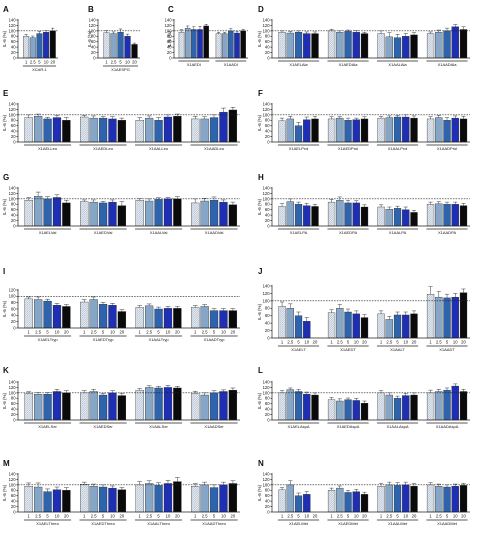 This screenshot has height=550, width=480. What do you see at coordinates (214, 129) in the screenshot?
I see `bar-group: X1AADLeu` at bounding box center [214, 129].